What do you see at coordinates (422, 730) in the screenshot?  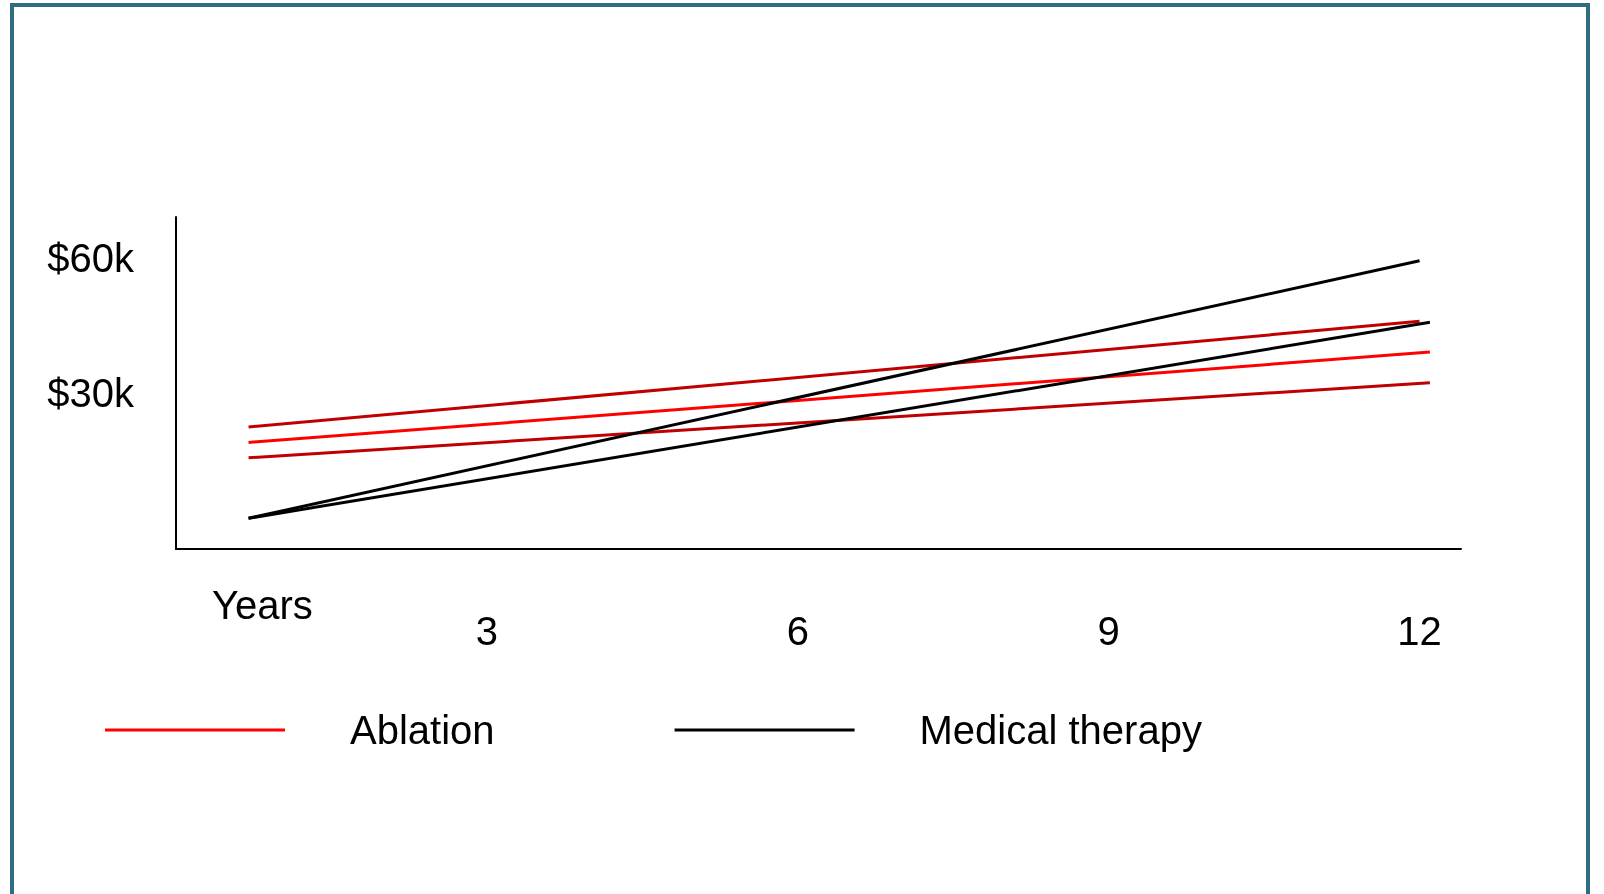 I see `legend-label: Ablation` at bounding box center [422, 730].